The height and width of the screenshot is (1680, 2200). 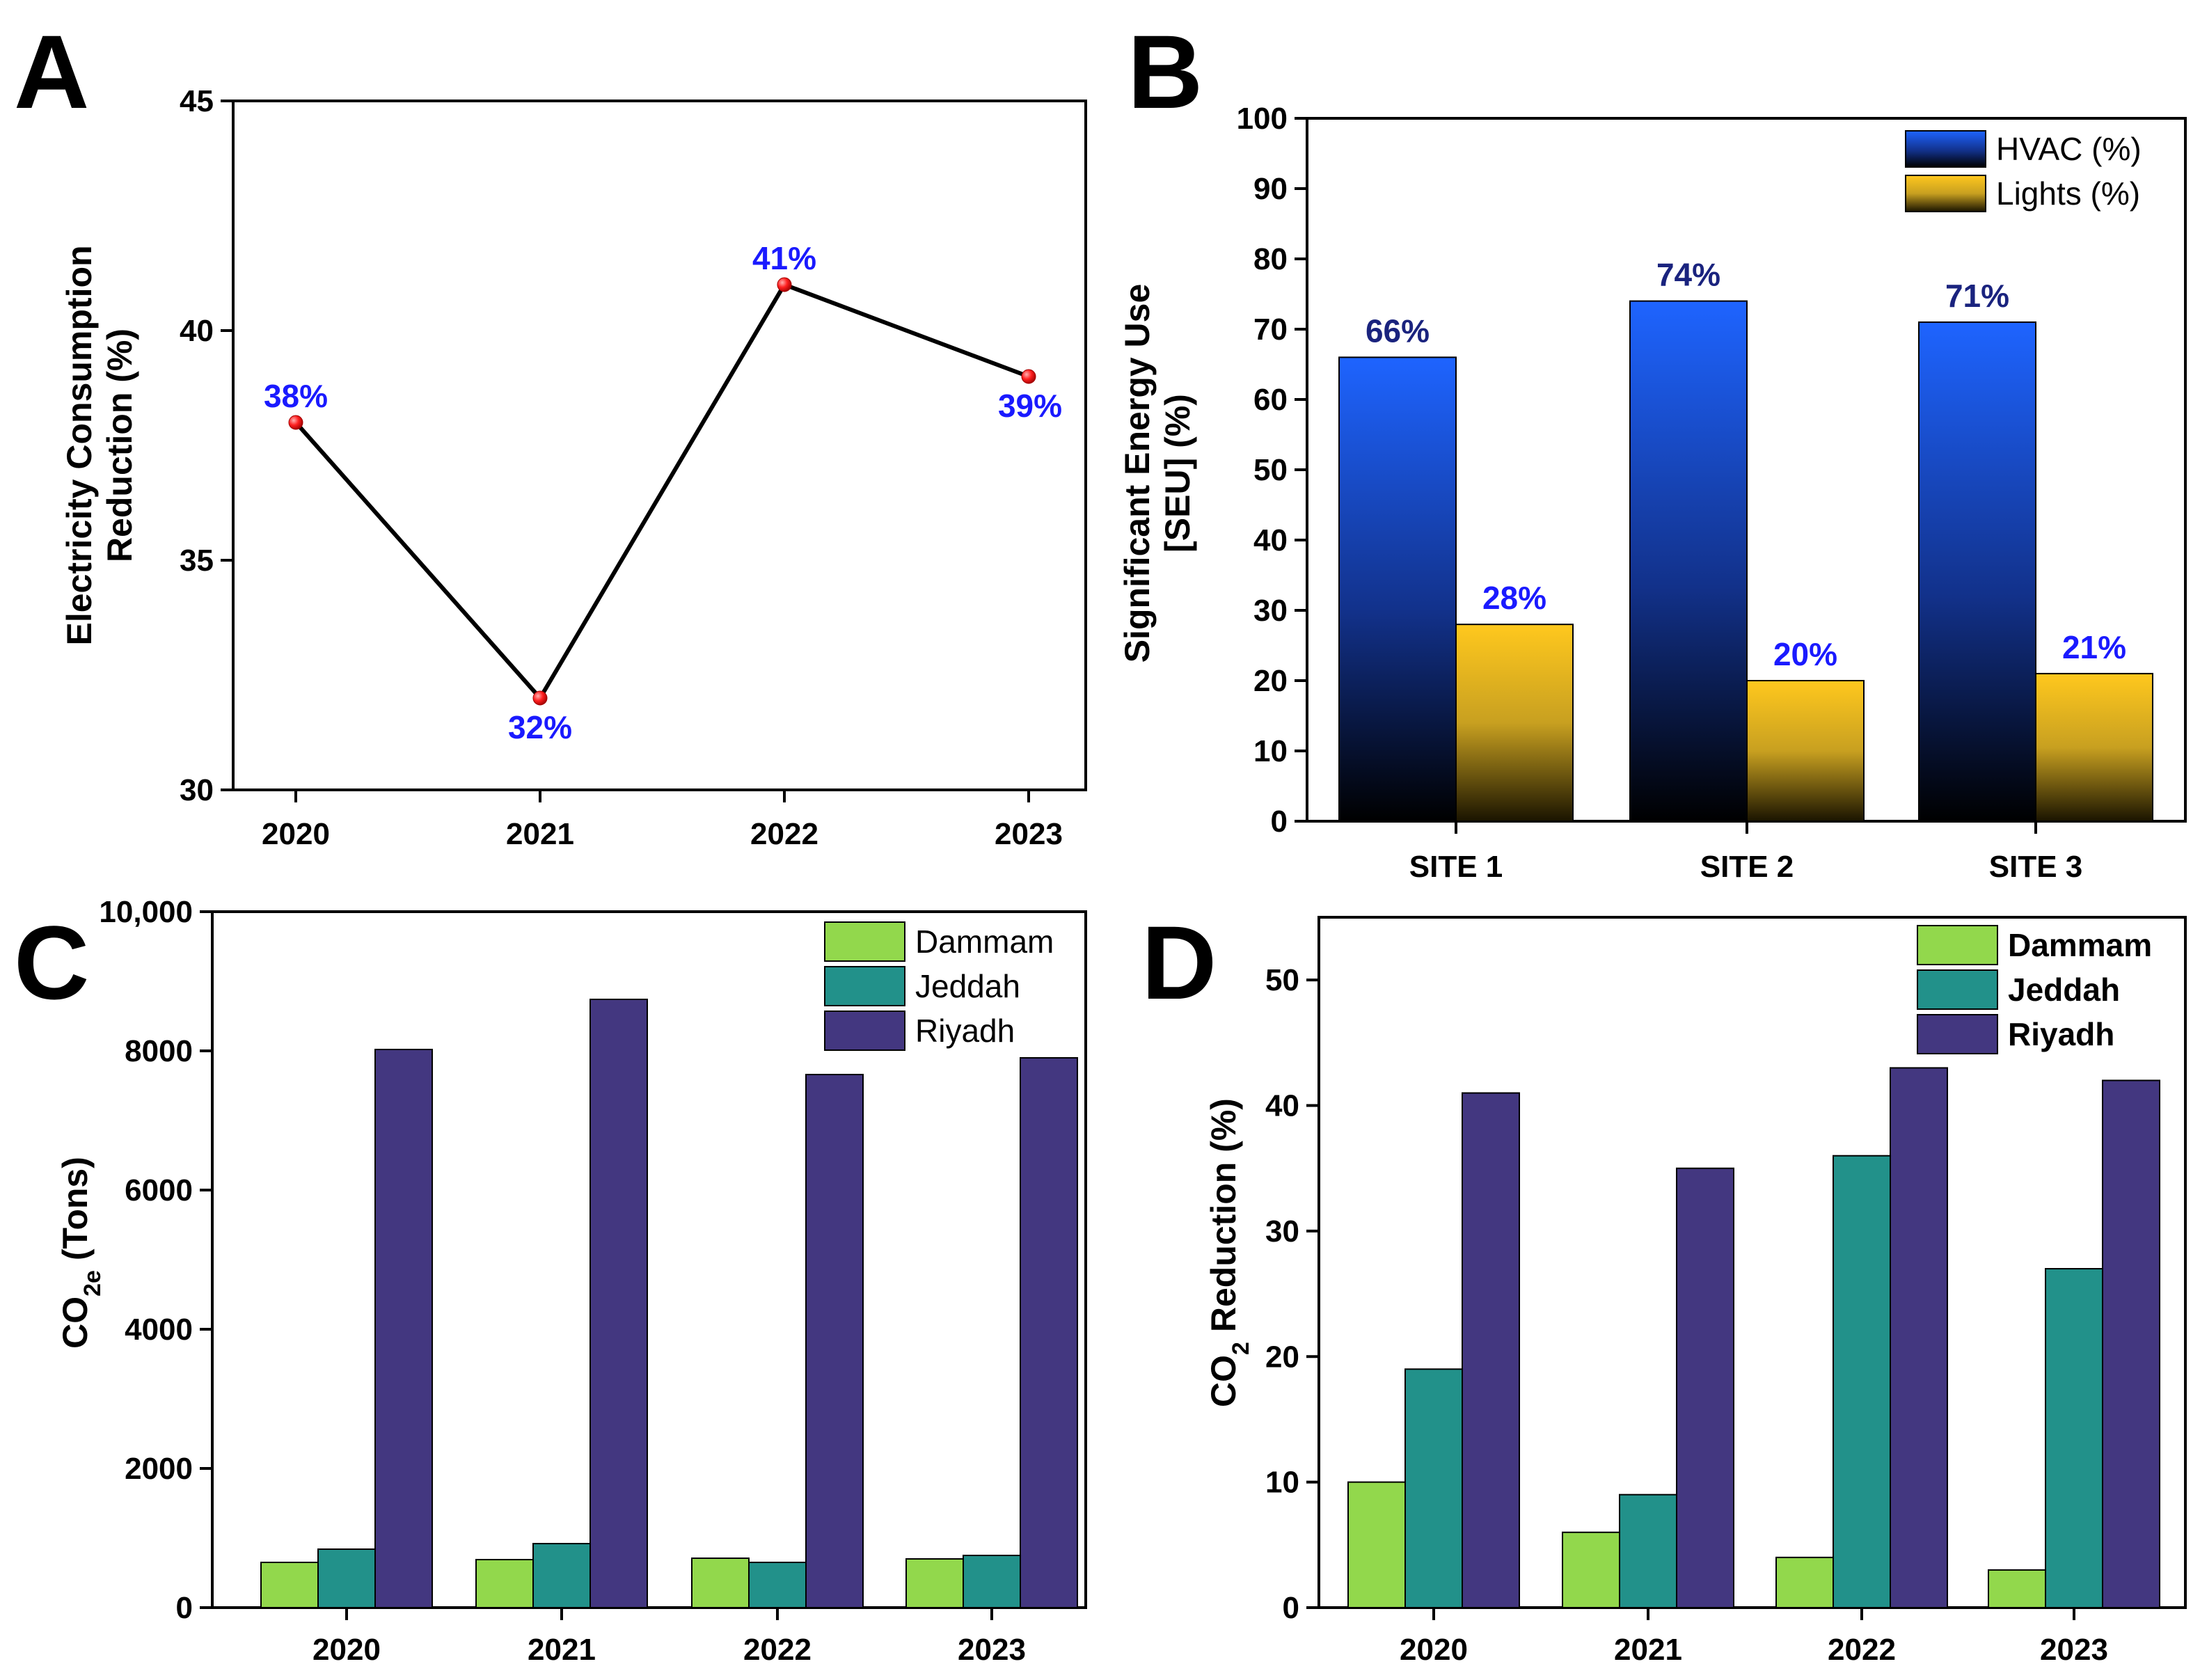 I want to click on panel-b-ytick-label: 30, so click(x=1270, y=611).